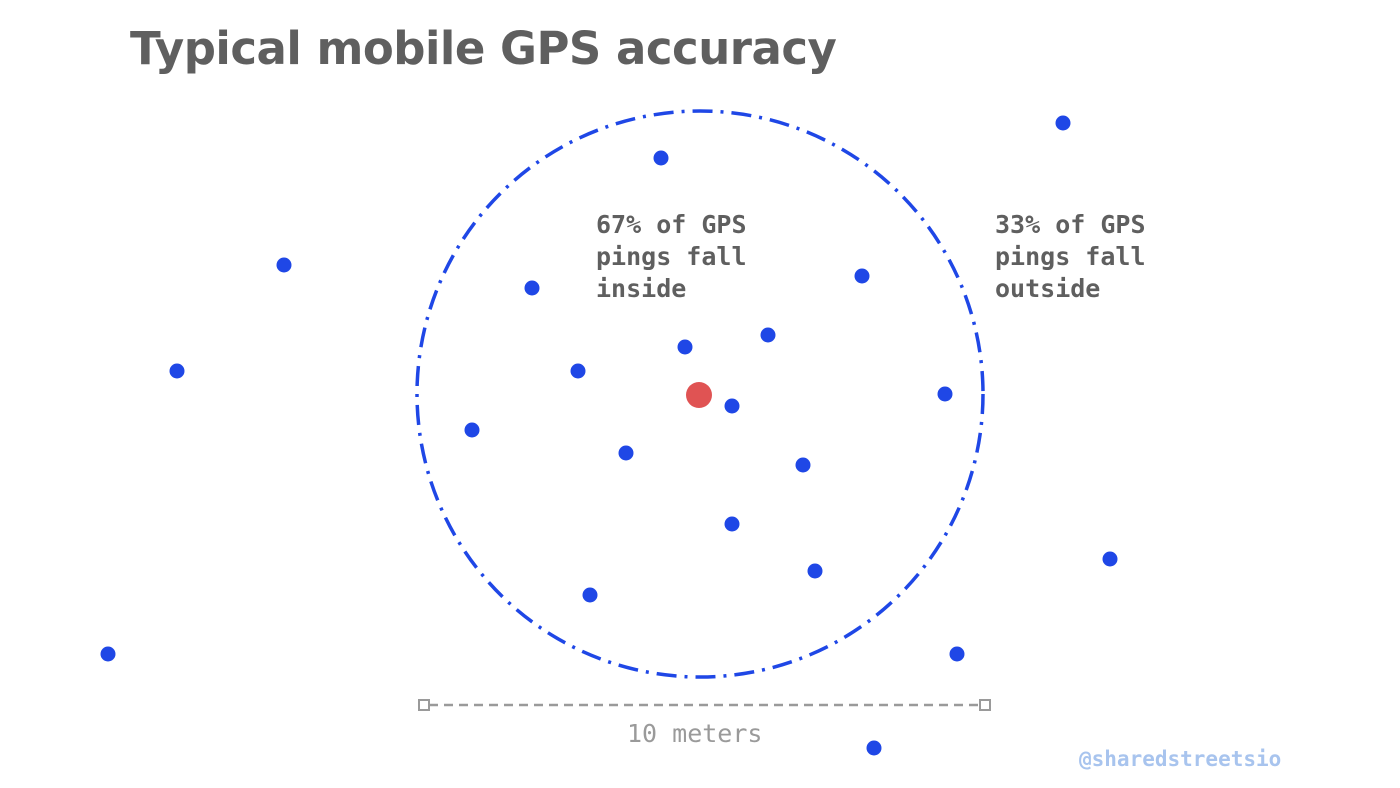 The image size is (1400, 788). Describe the element at coordinates (704, 705) in the screenshot. I see `scale-bar` at that location.